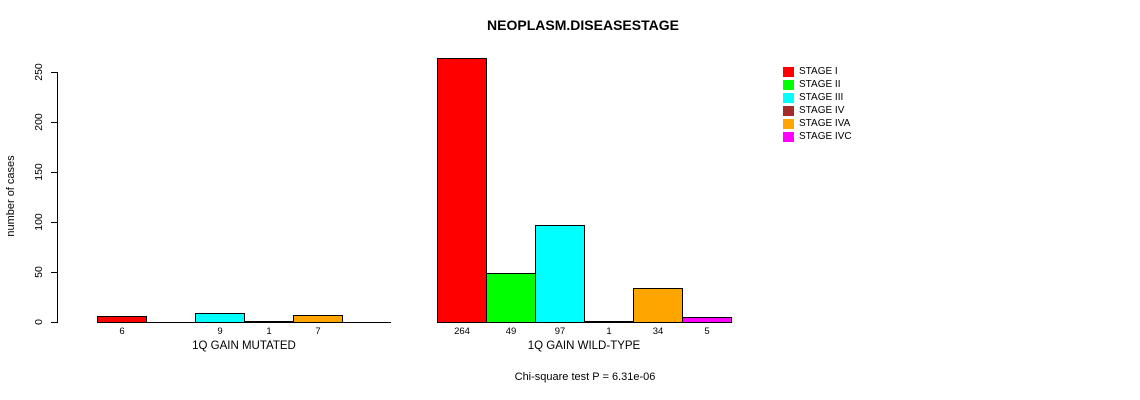 The image size is (1140, 400). What do you see at coordinates (39, 272) in the screenshot?
I see `y-axis-tick-label: 50` at bounding box center [39, 272].